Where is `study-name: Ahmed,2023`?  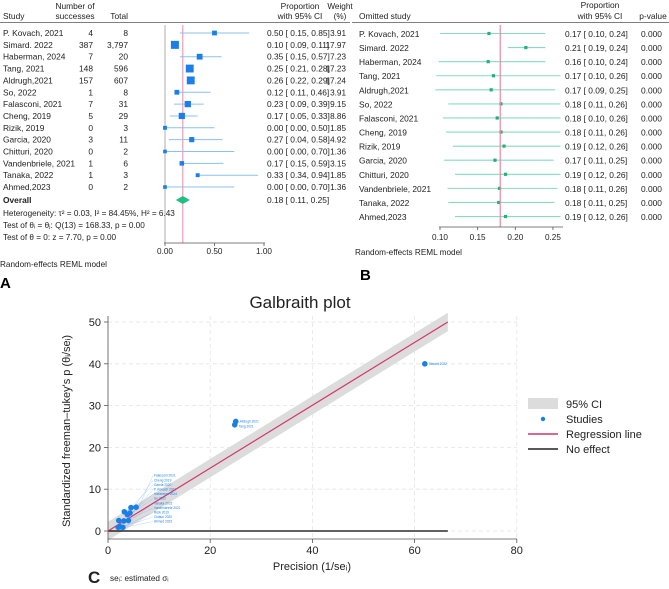 study-name: Ahmed,2023 is located at coordinates (27, 187).